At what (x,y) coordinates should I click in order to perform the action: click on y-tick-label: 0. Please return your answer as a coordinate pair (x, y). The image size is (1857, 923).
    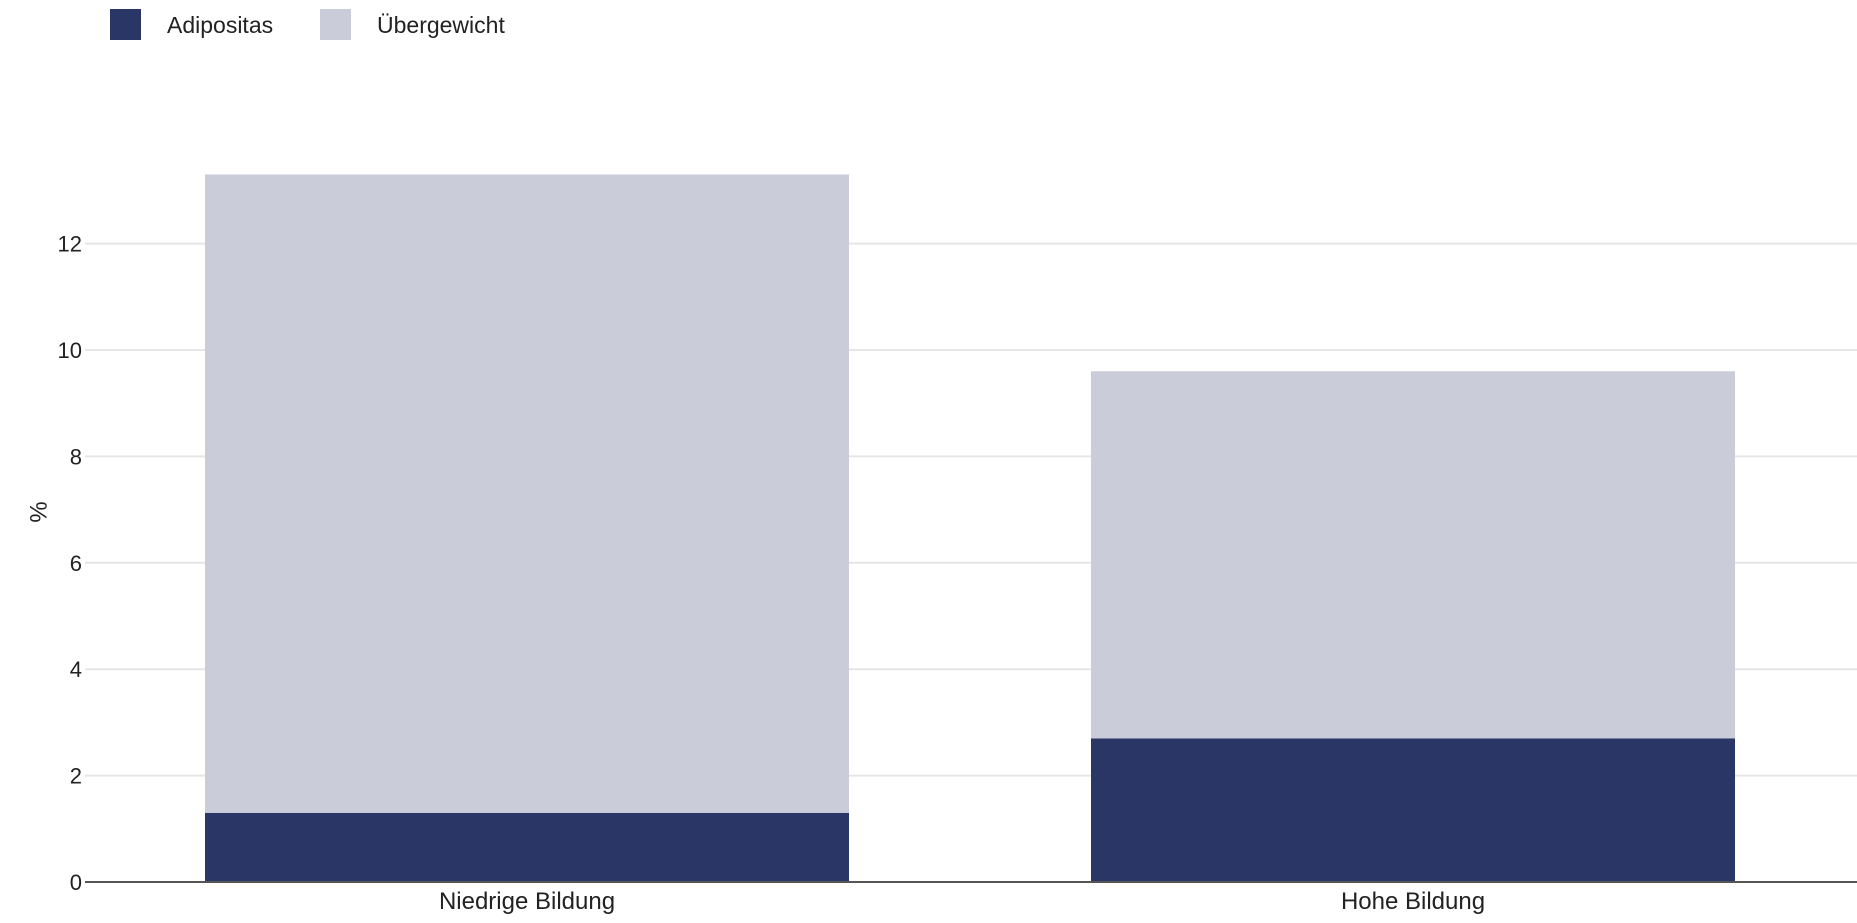
    Looking at the image, I should click on (76, 882).